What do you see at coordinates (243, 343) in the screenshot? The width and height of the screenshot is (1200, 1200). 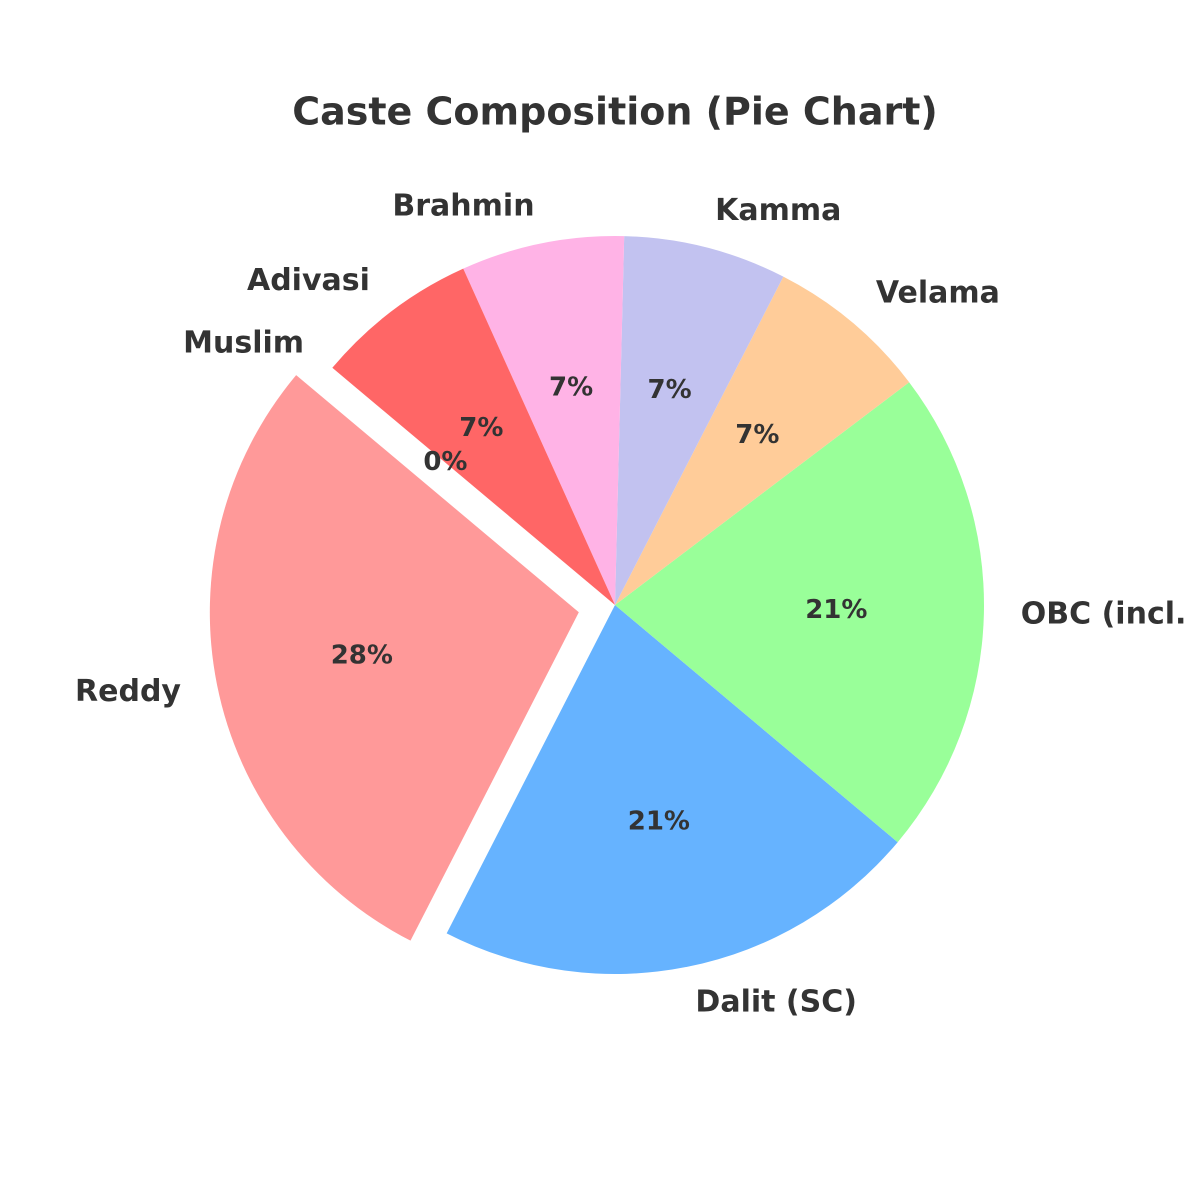 I see `slice-label: Muslim` at bounding box center [243, 343].